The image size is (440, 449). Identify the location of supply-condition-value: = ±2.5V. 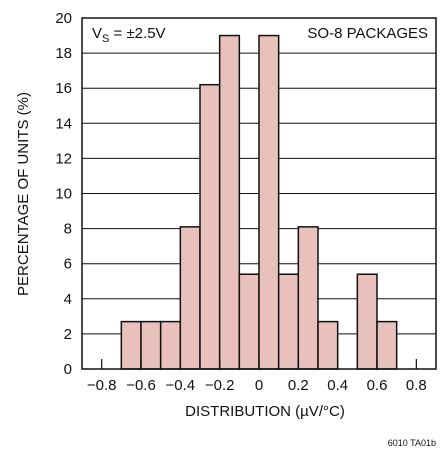
(137, 33).